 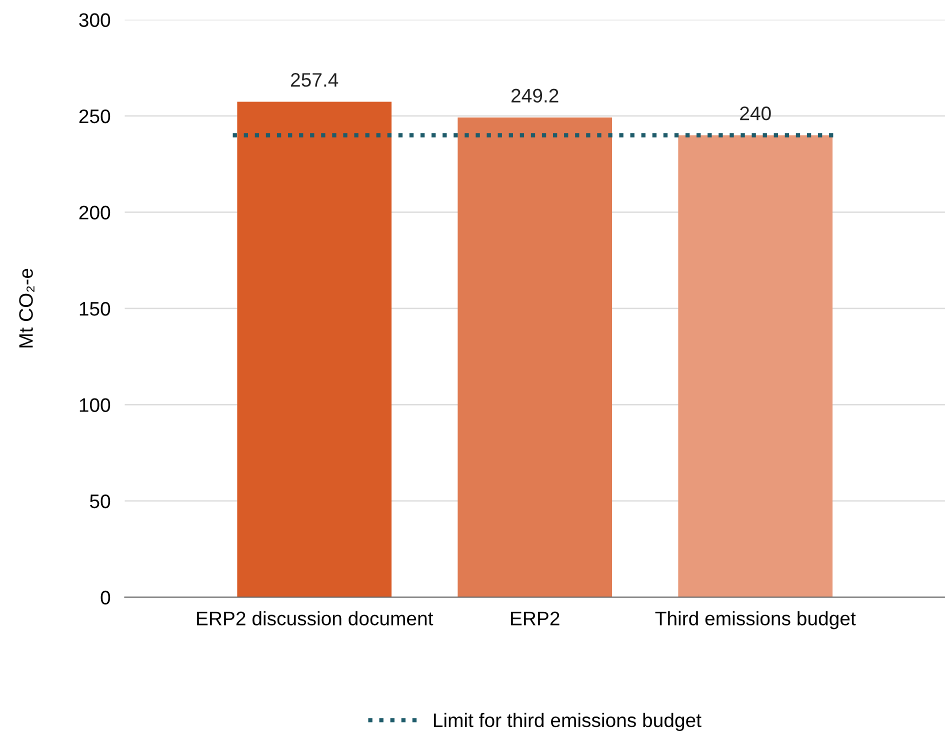 What do you see at coordinates (94, 20) in the screenshot?
I see `y-tick-label: 300` at bounding box center [94, 20].